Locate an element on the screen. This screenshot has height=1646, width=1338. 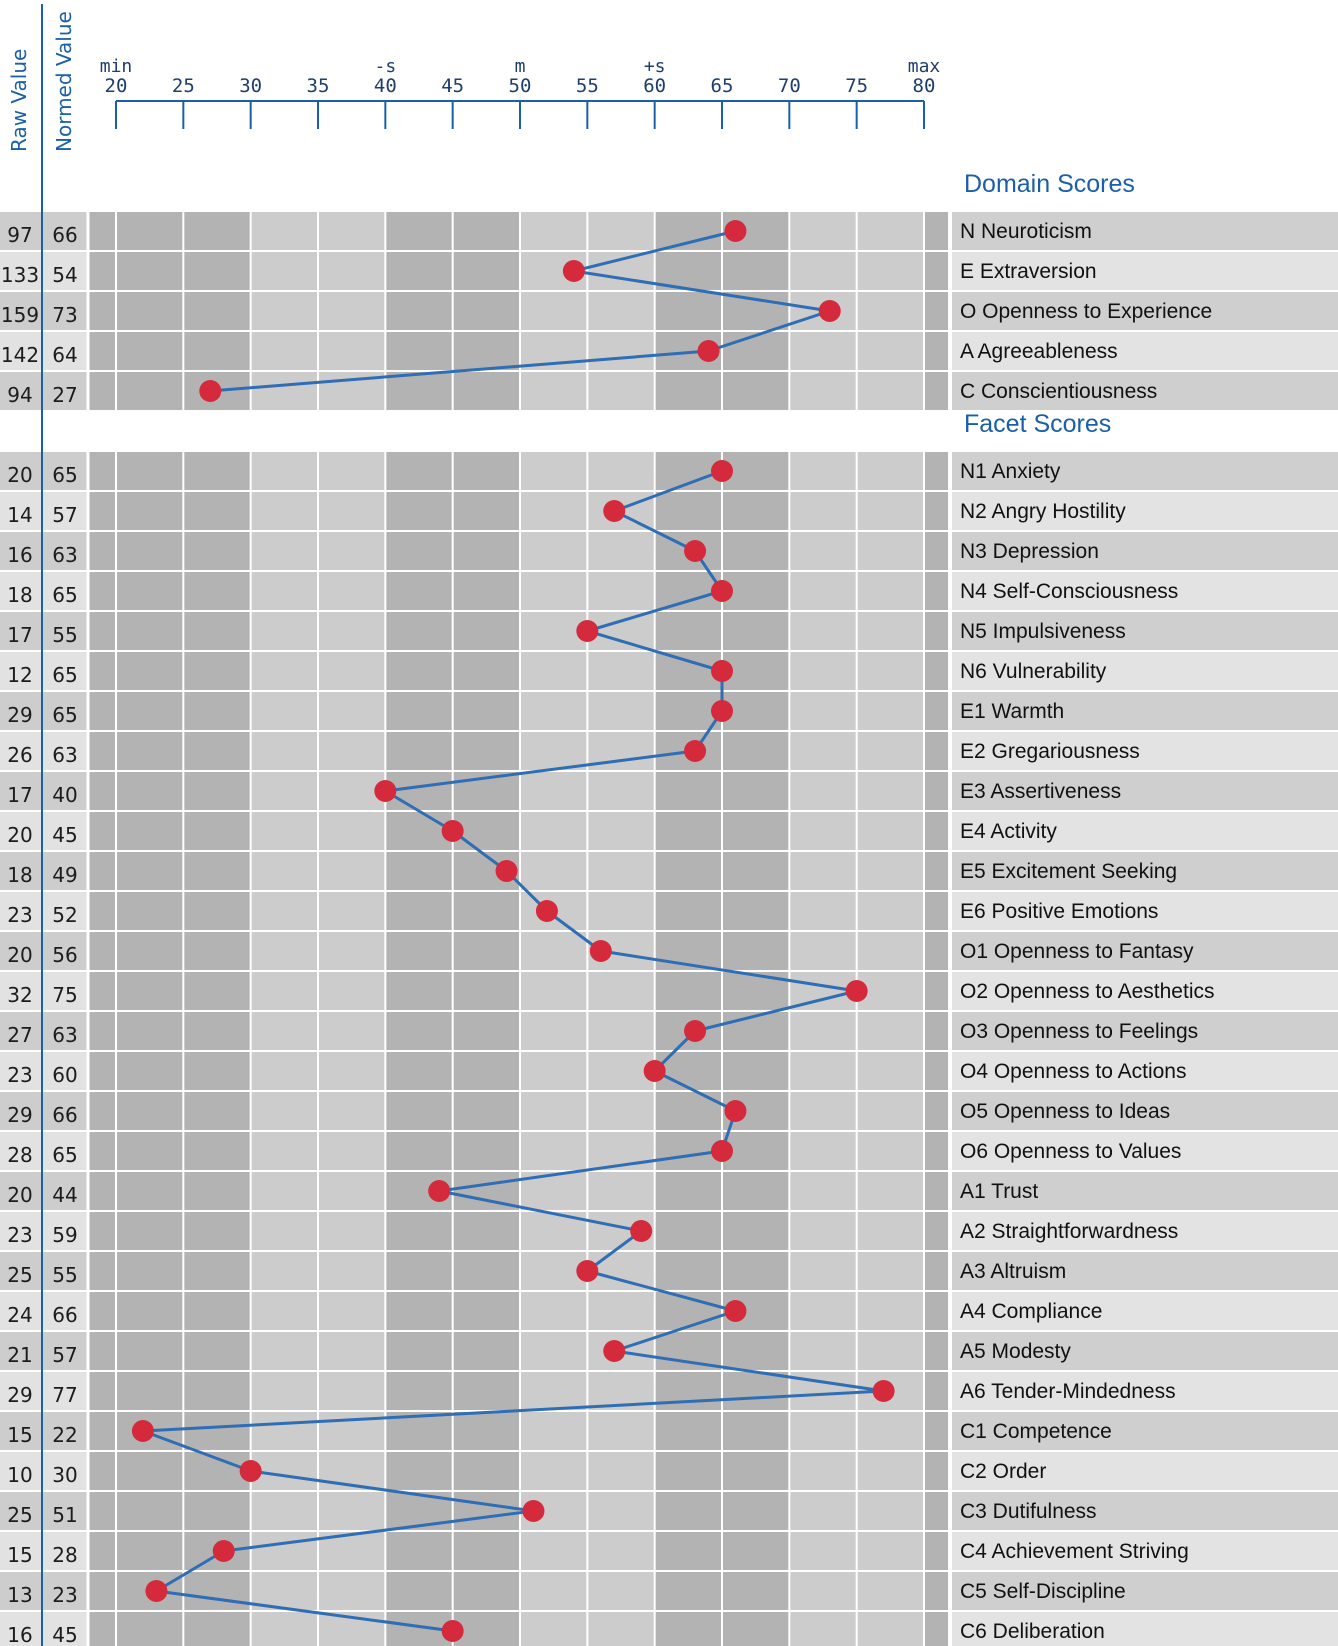
normed-value: 28 is located at coordinates (64, 1555).